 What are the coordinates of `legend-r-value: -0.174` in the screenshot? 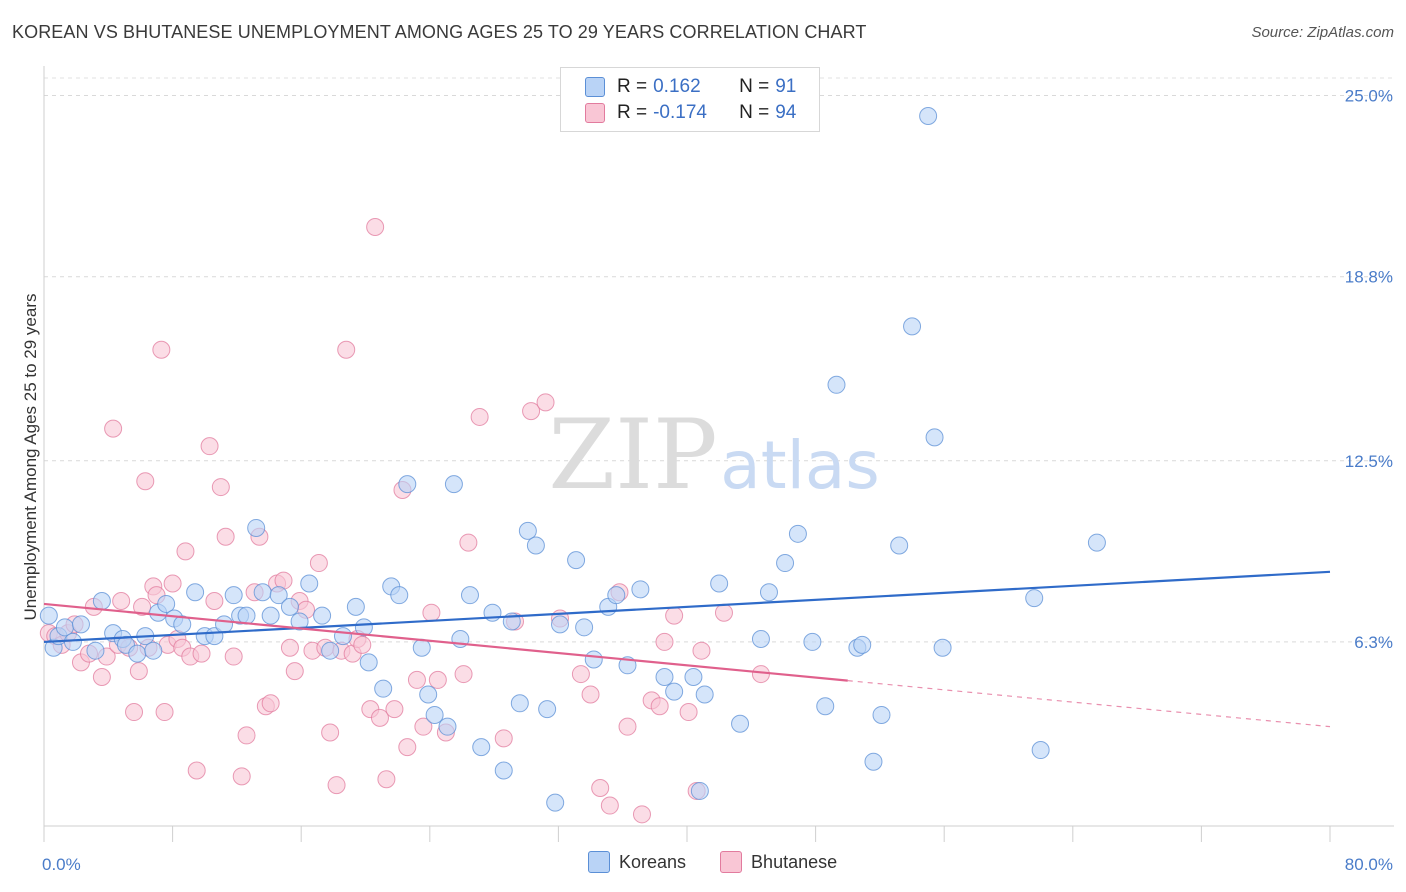 It's located at (680, 112).